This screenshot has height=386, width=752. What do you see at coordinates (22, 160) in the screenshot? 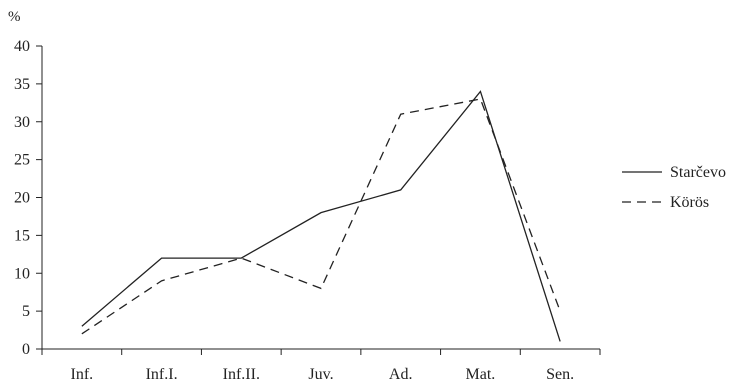
I see `y-tick-label: 25` at bounding box center [22, 160].